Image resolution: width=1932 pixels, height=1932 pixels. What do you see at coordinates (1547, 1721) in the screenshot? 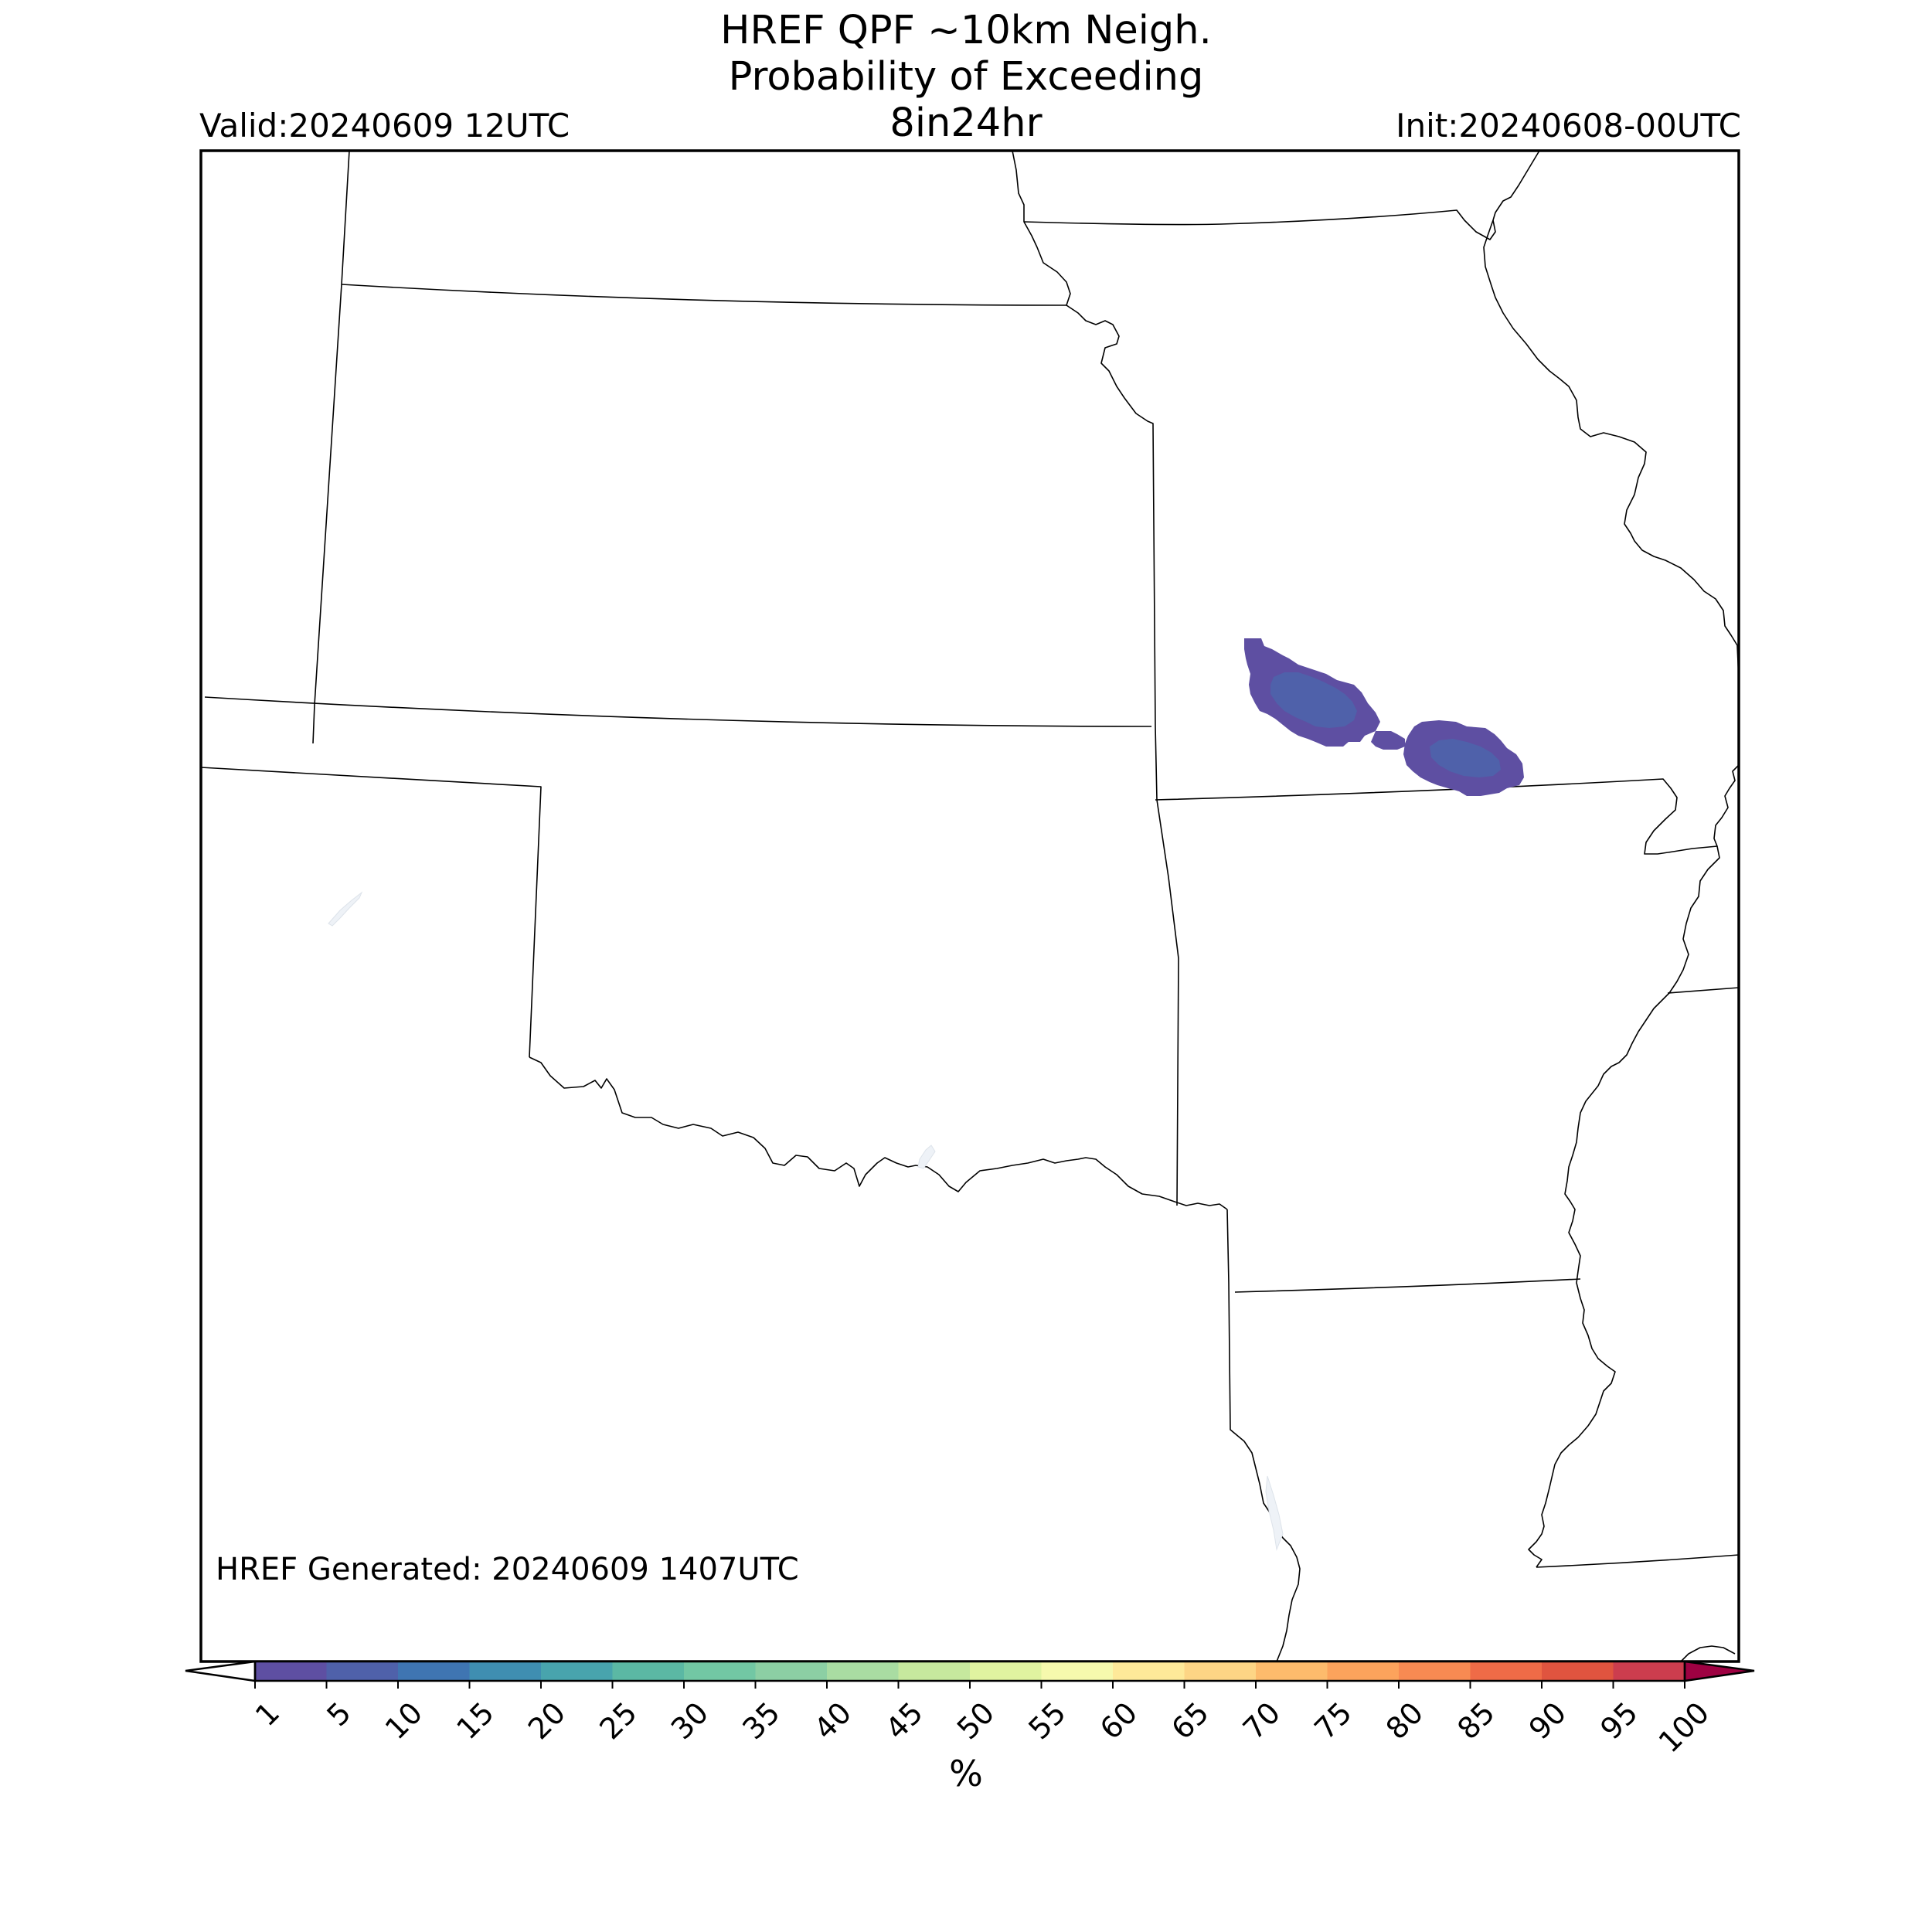
I see `colorbar-tick-label: 90` at bounding box center [1547, 1721].